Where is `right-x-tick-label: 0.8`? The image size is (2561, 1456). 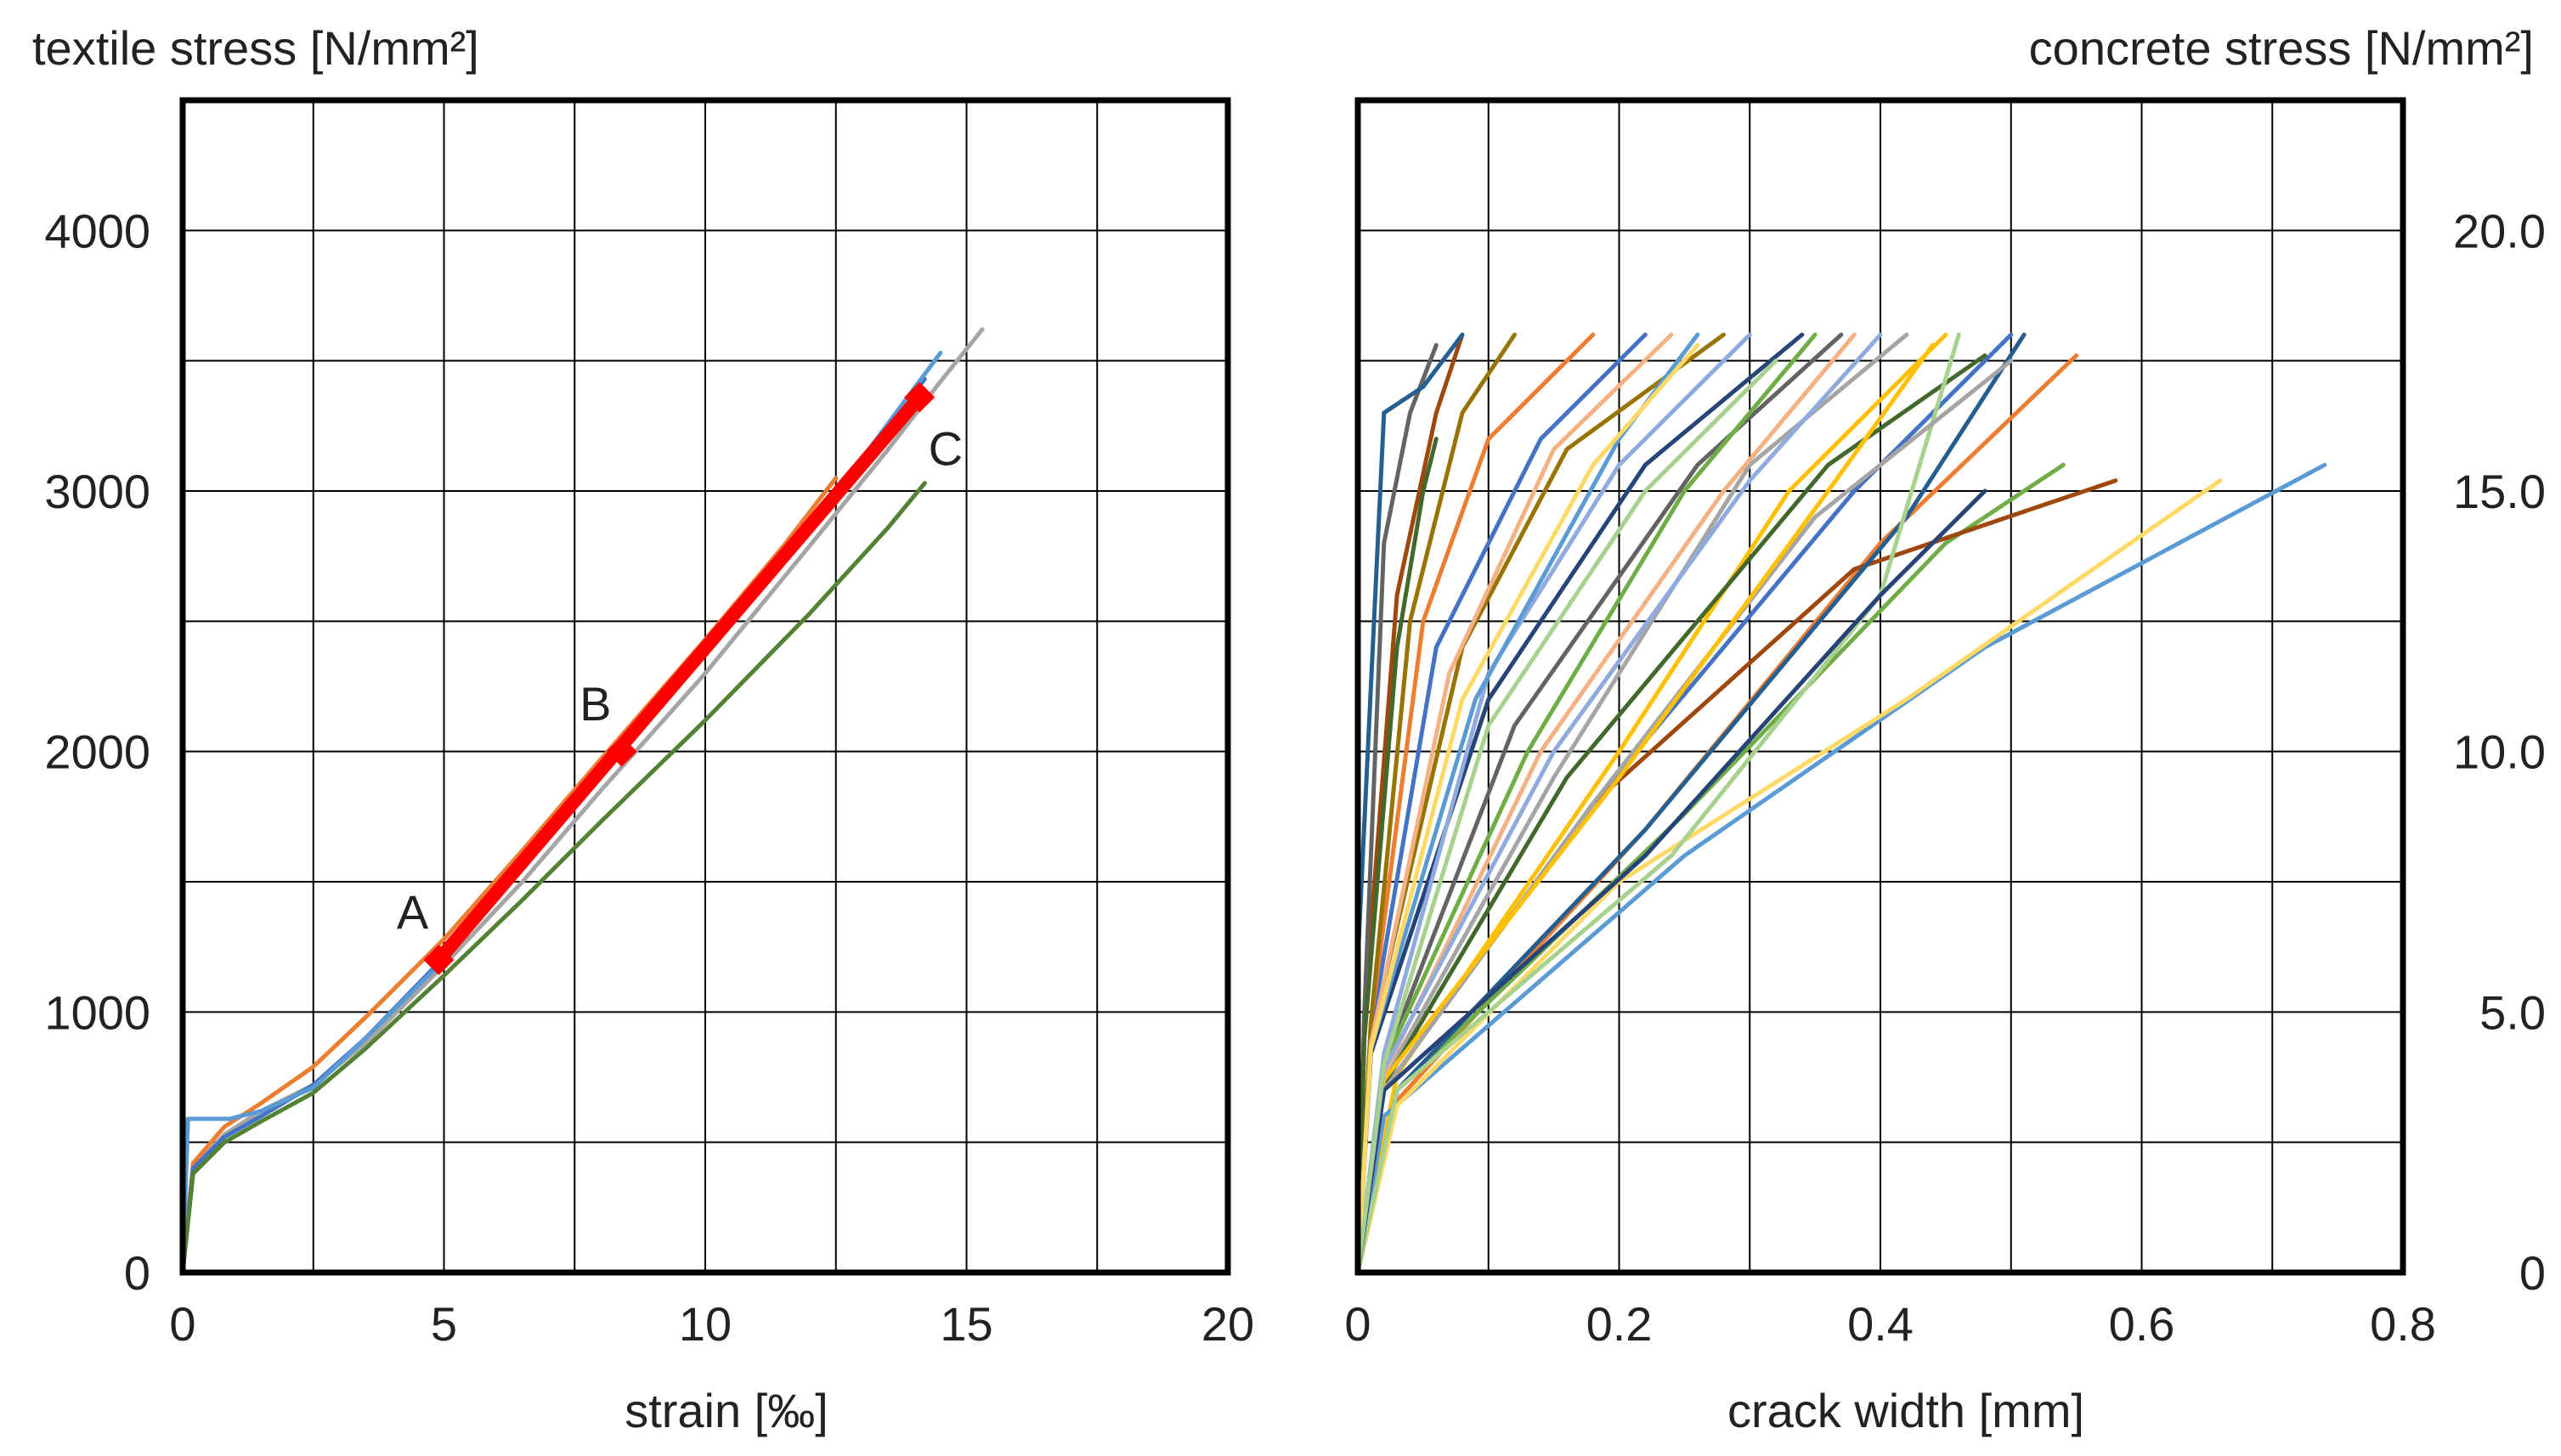 right-x-tick-label: 0.8 is located at coordinates (2403, 1324).